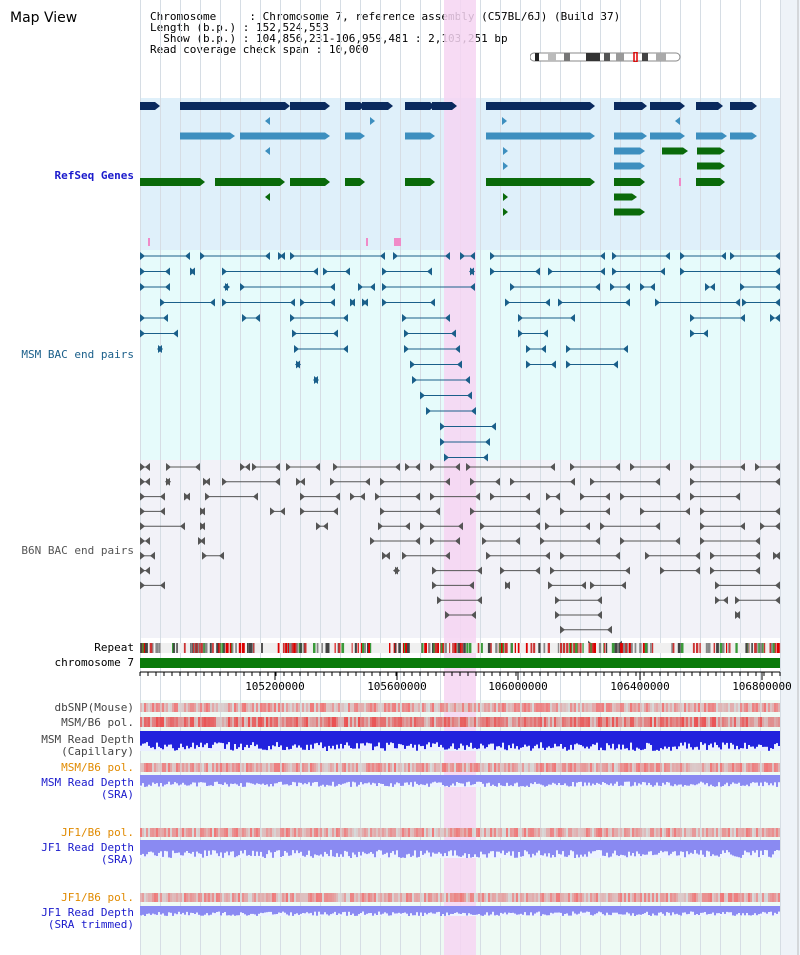  I want to click on msm-bac-track-label: MSM BAC end pairs, so click(77, 354).